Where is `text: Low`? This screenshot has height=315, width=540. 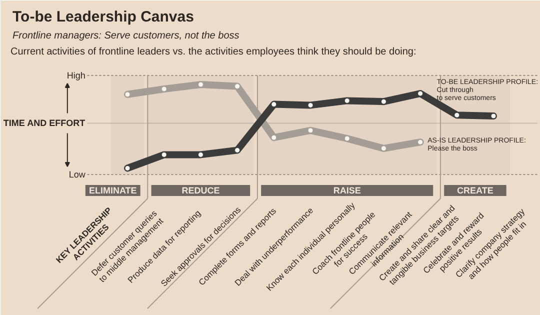
text: Low is located at coordinates (77, 175).